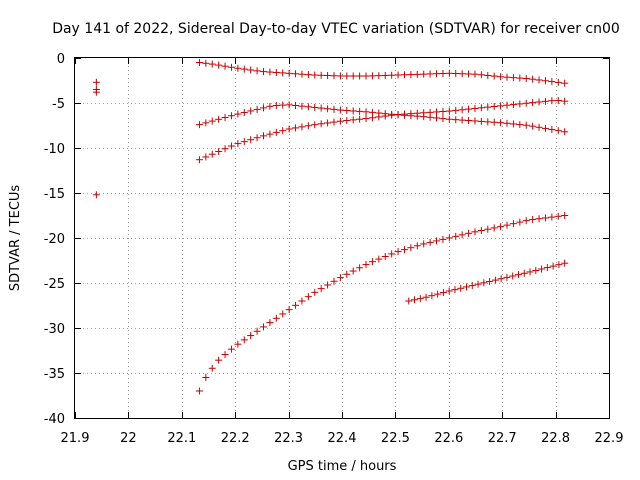  Describe the element at coordinates (395, 438) in the screenshot. I see `x-tick-label: 22.5` at that location.